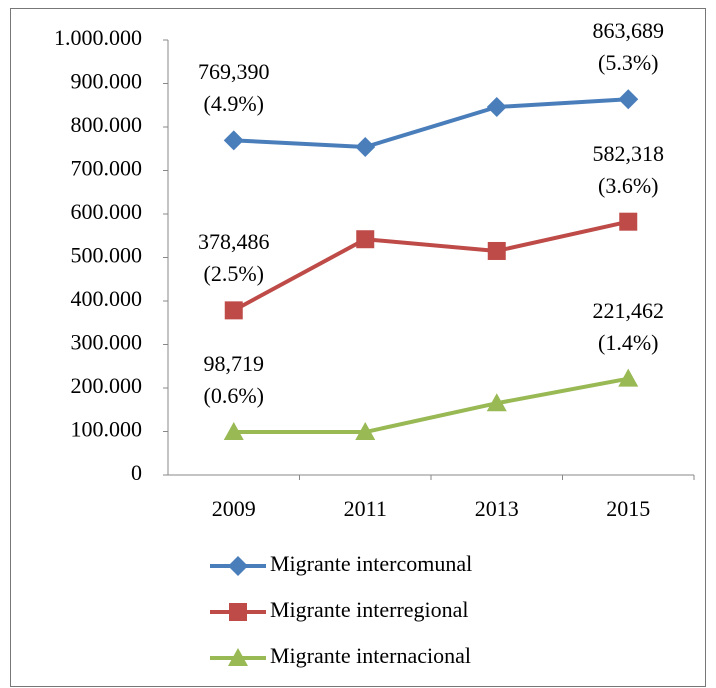 This screenshot has width=716, height=688. I want to click on y-tick-label: 0, so click(136, 472).